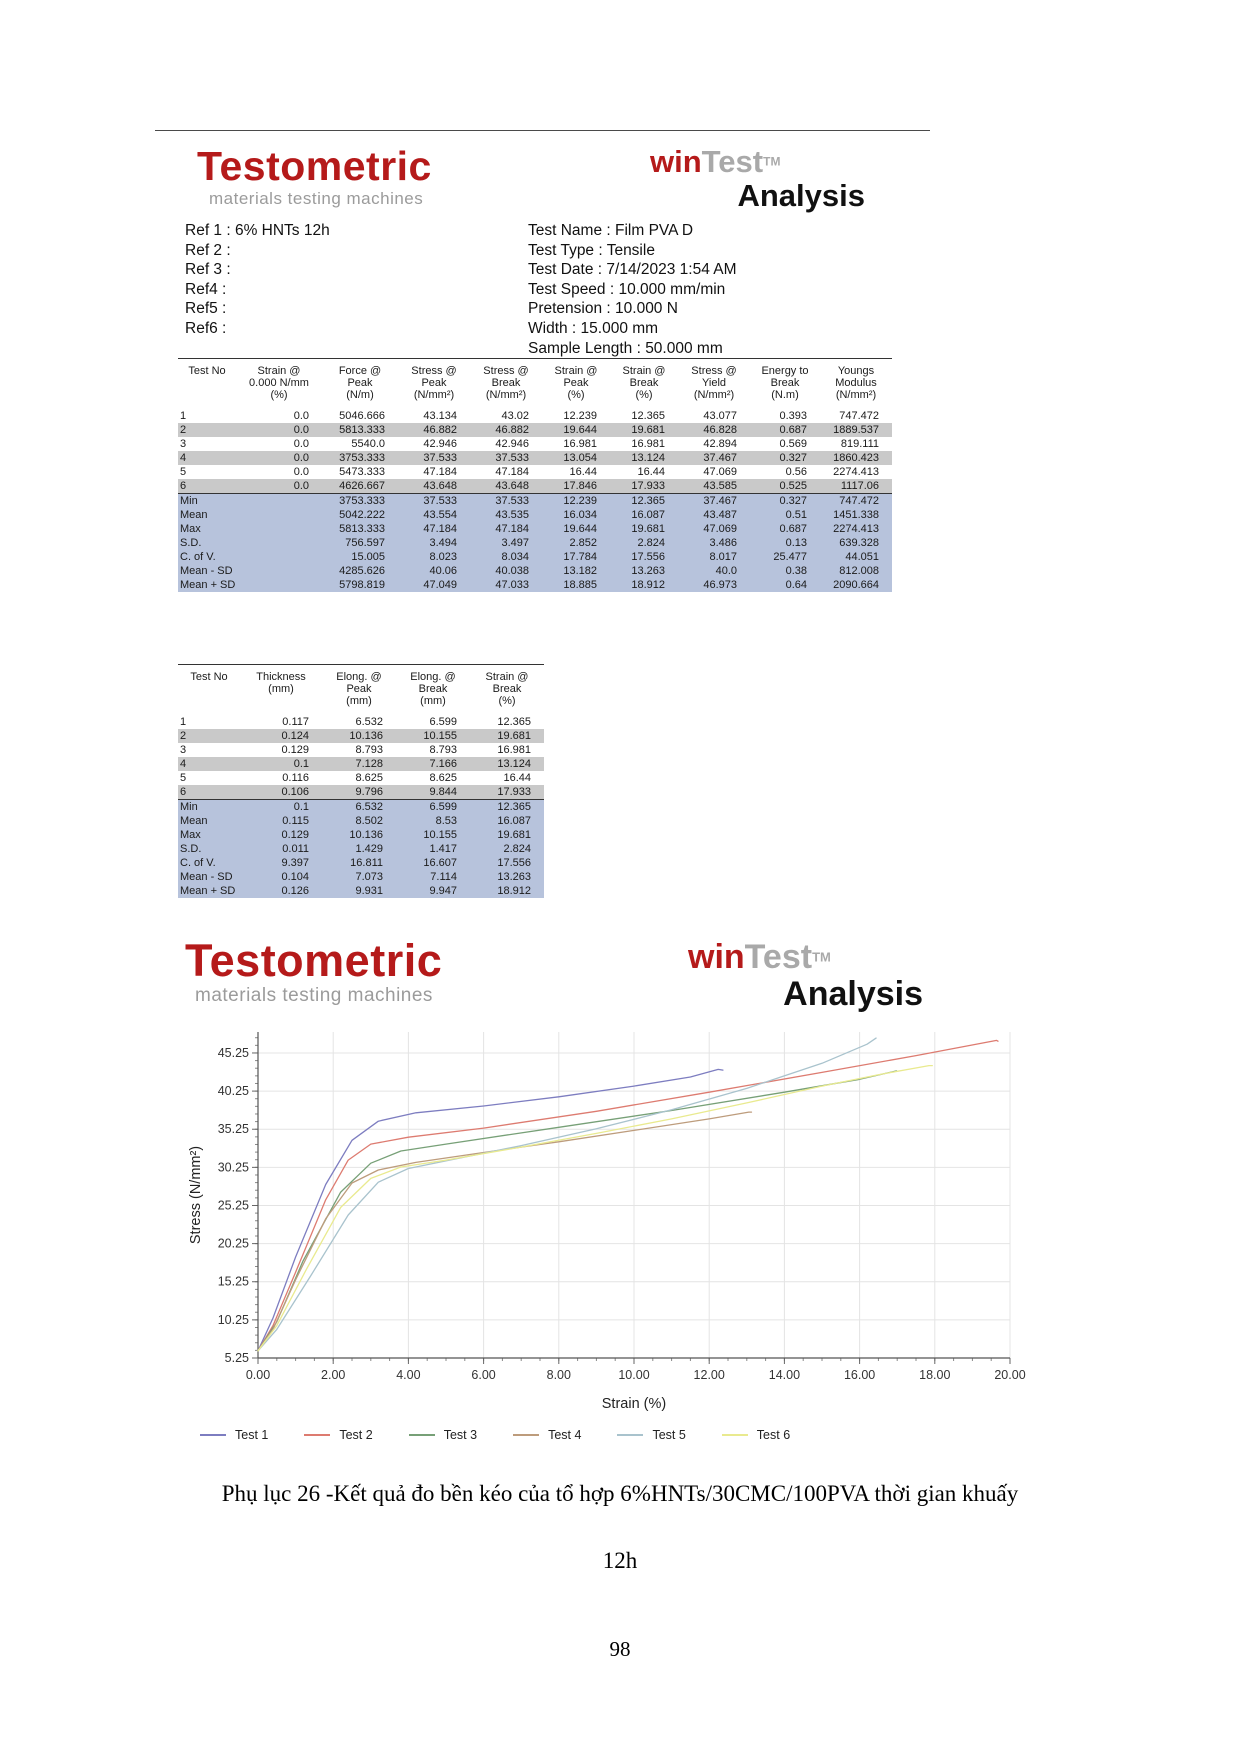  What do you see at coordinates (576, 571) in the screenshot?
I see `table-cell: 13.182` at bounding box center [576, 571].